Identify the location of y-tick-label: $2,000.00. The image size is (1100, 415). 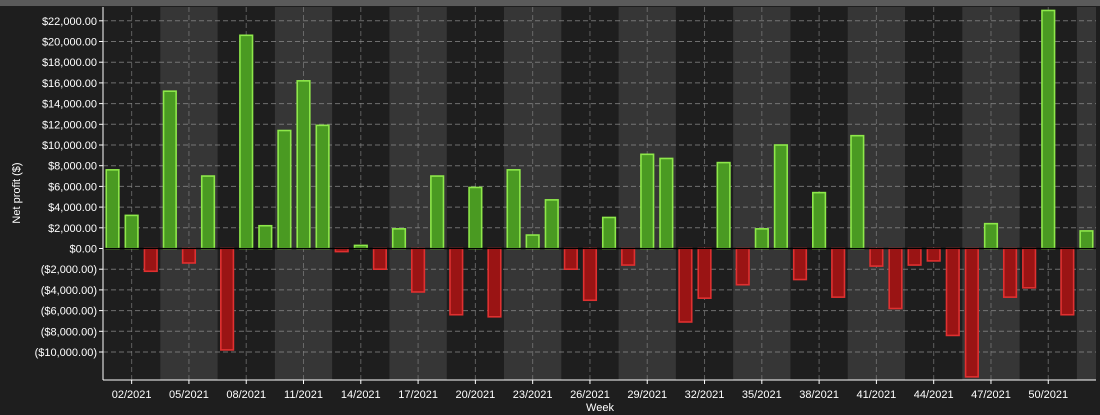
(72, 229).